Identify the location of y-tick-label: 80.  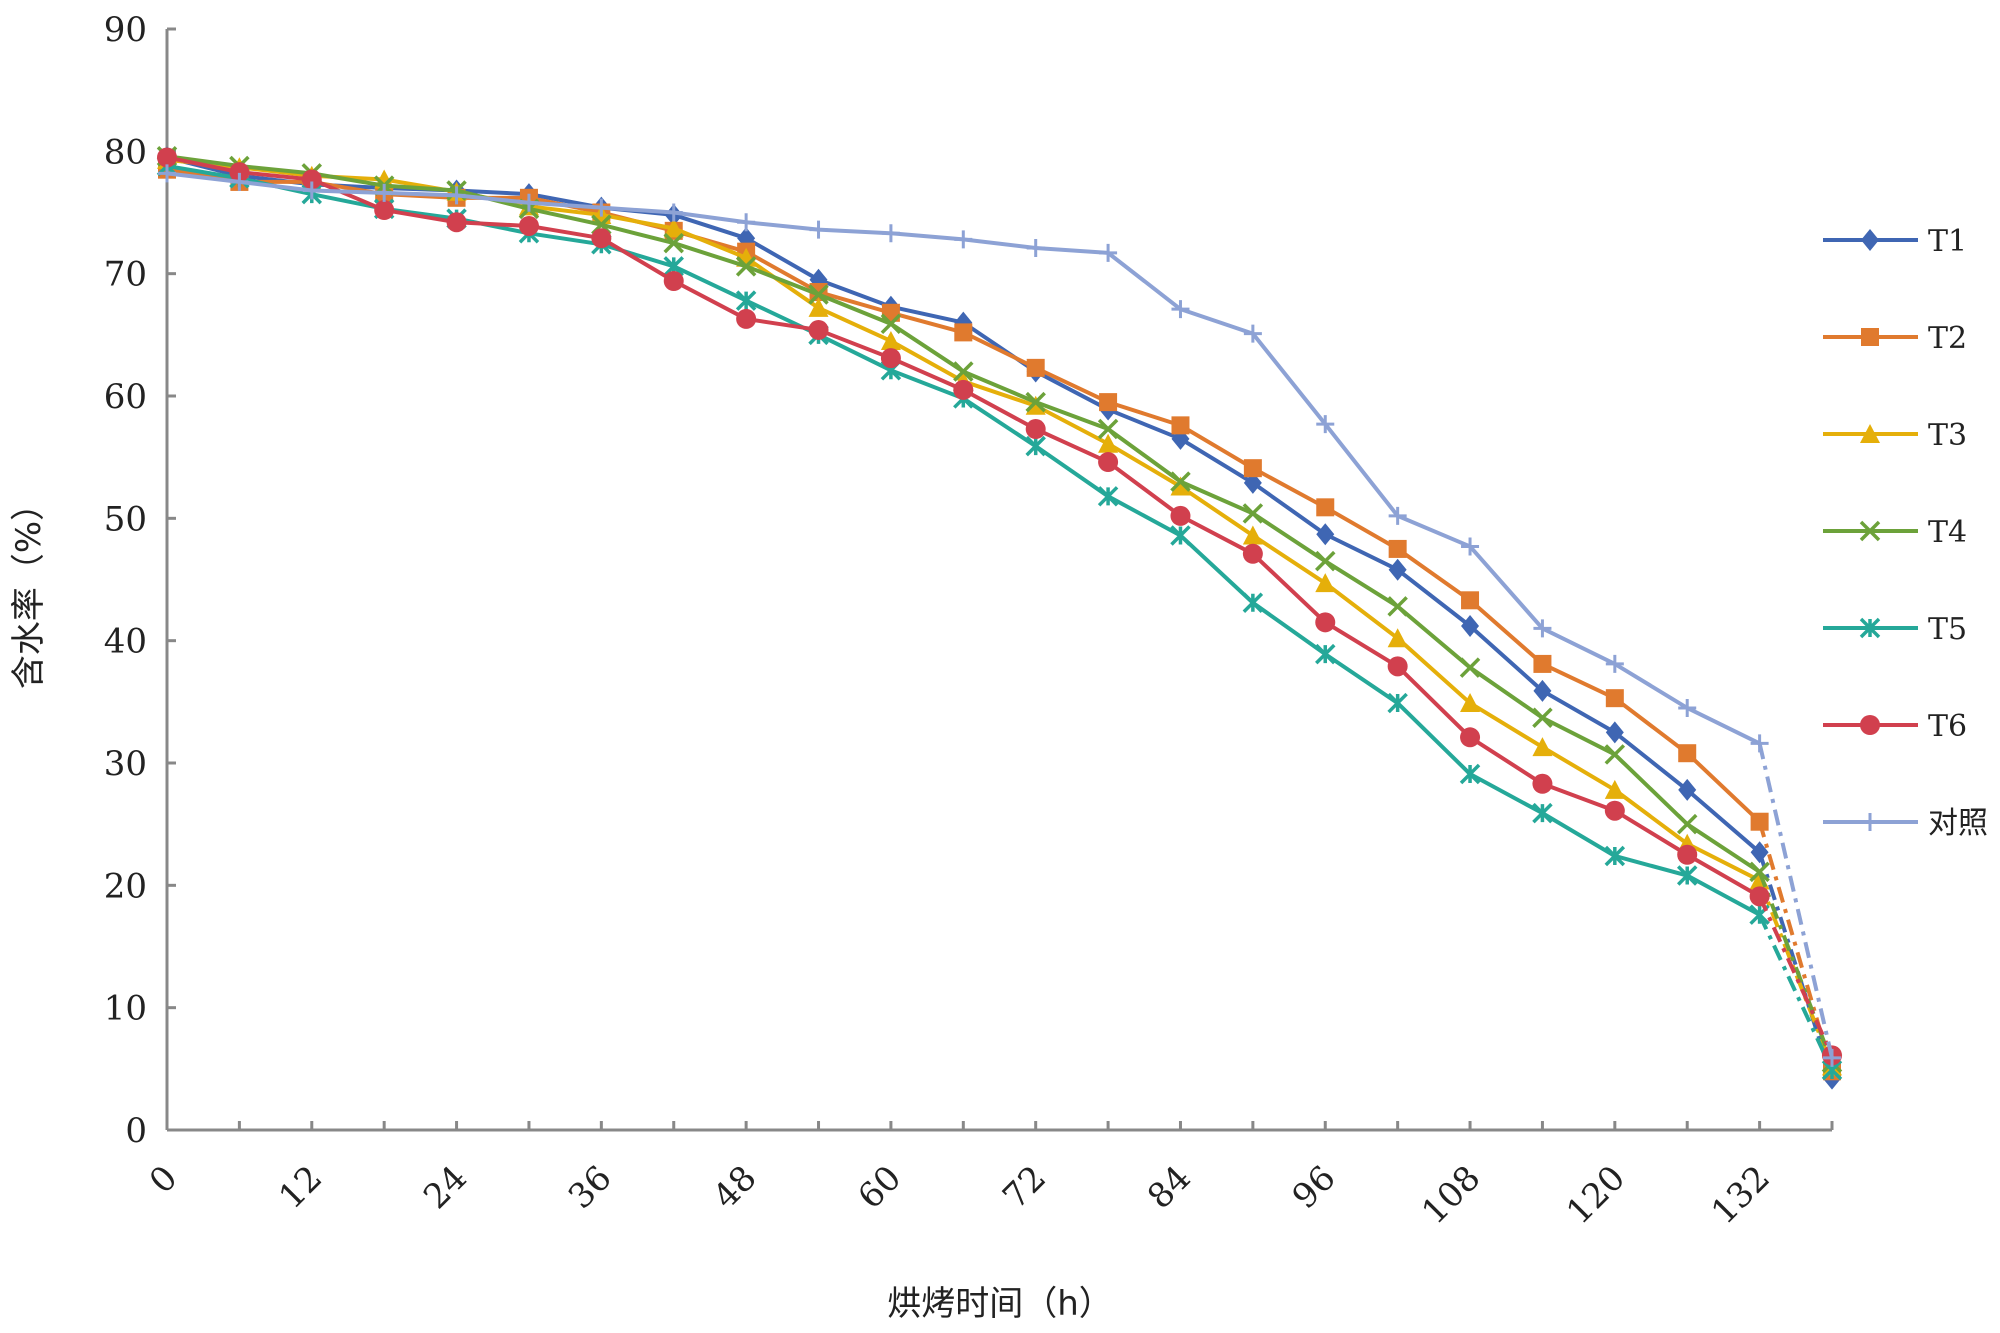
(125, 152).